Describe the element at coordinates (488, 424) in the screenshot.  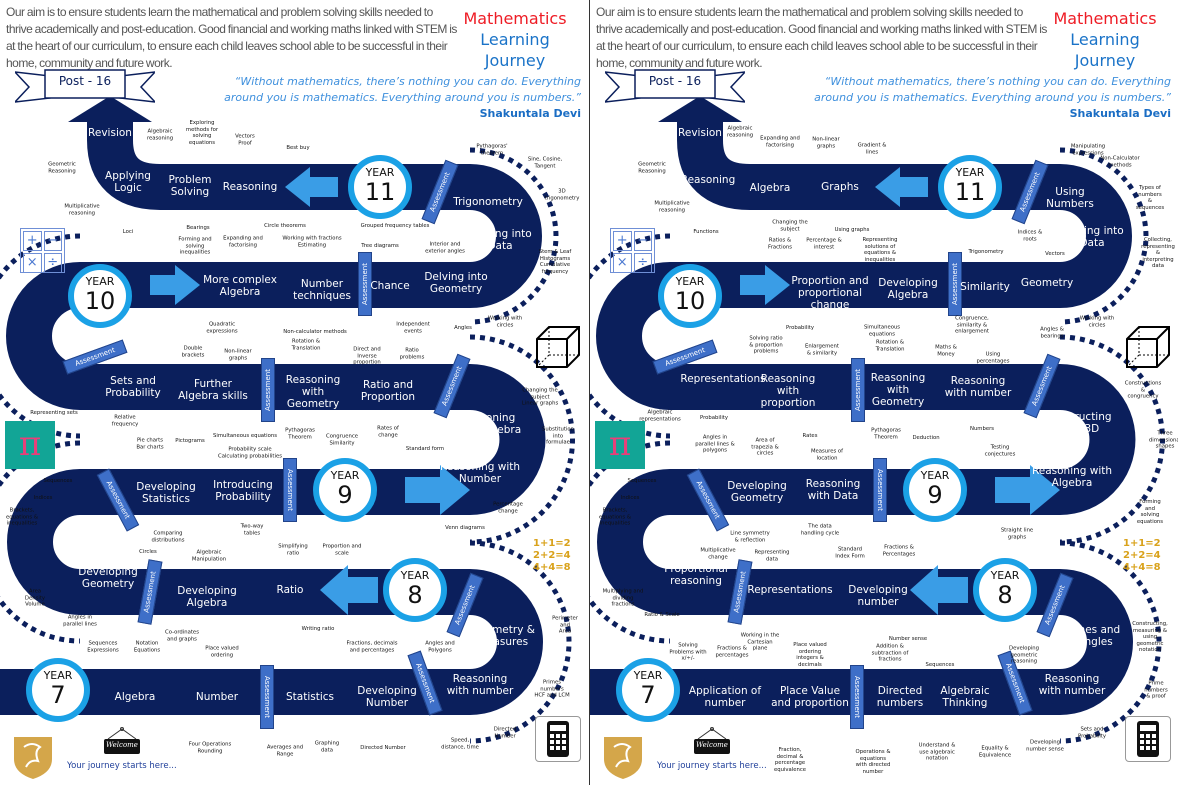
I see `topic-reasoning-with-algebra: Reasoning with Algebra` at that location.